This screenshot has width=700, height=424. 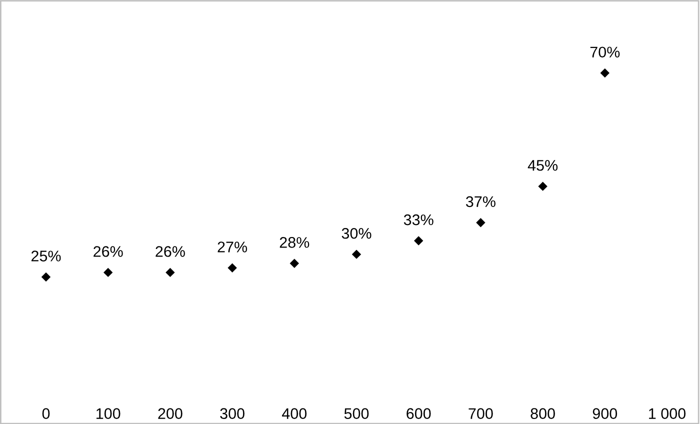 What do you see at coordinates (480, 413) in the screenshot?
I see `x-tick-label: 700` at bounding box center [480, 413].